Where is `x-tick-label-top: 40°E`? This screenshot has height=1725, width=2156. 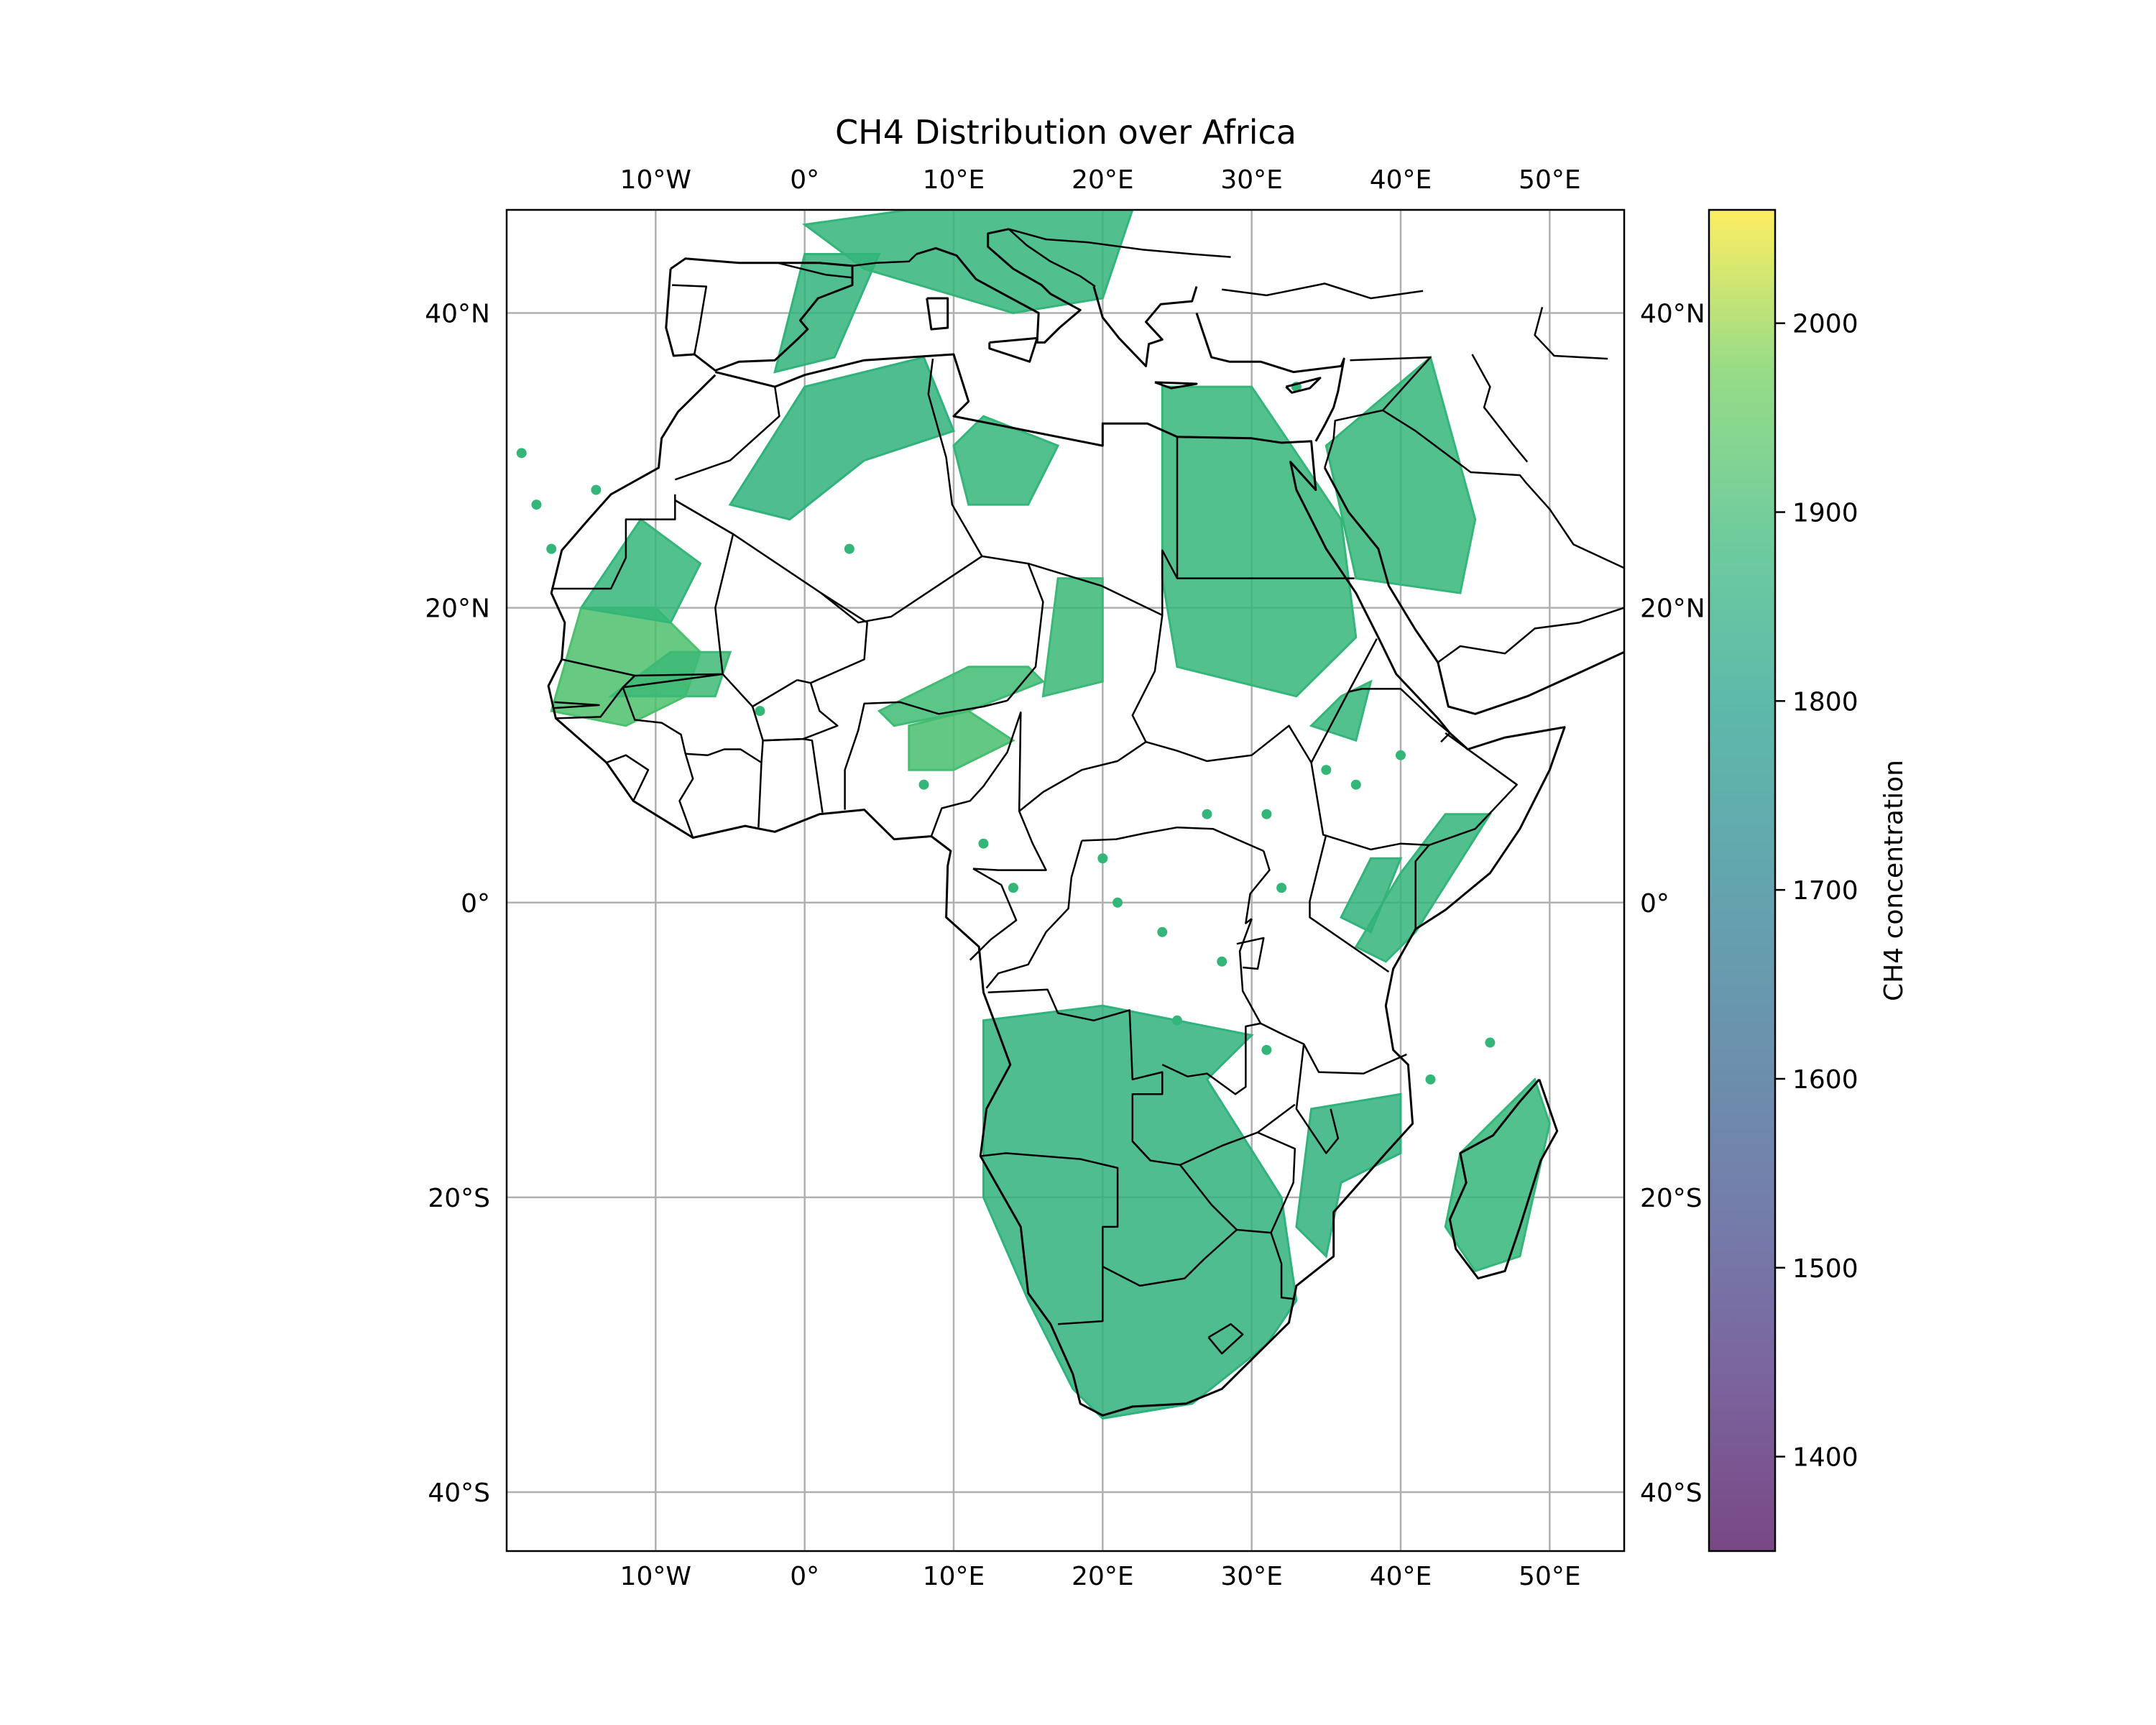
x-tick-label-top: 40°E is located at coordinates (1401, 180).